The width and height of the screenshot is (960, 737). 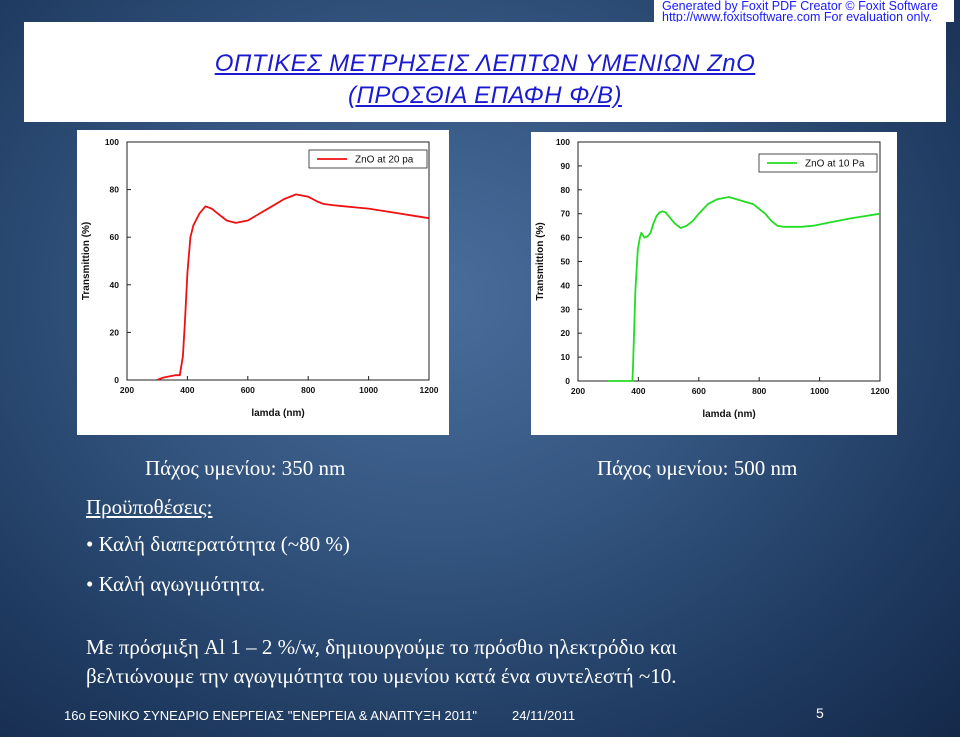 What do you see at coordinates (835, 164) in the screenshot?
I see `legend-label: ZnO at 10 Pa` at bounding box center [835, 164].